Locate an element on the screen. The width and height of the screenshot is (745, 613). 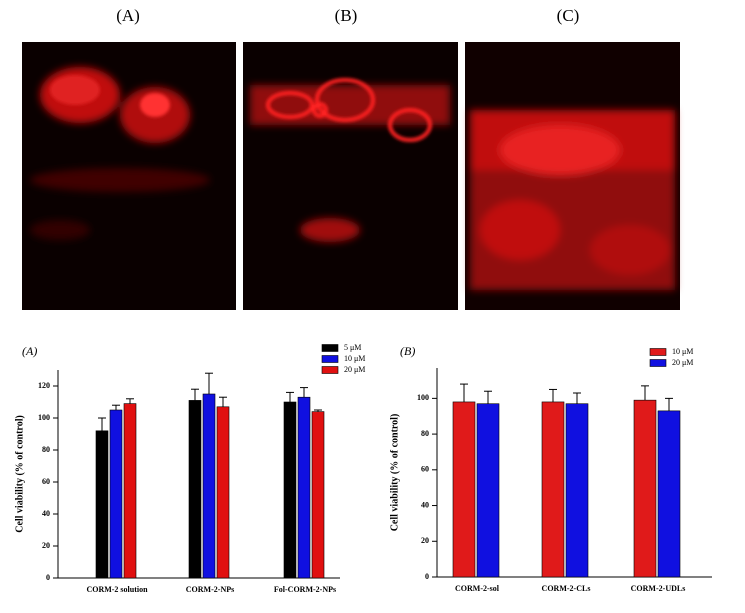
panel-label: (A) is located at coordinates (29, 351).